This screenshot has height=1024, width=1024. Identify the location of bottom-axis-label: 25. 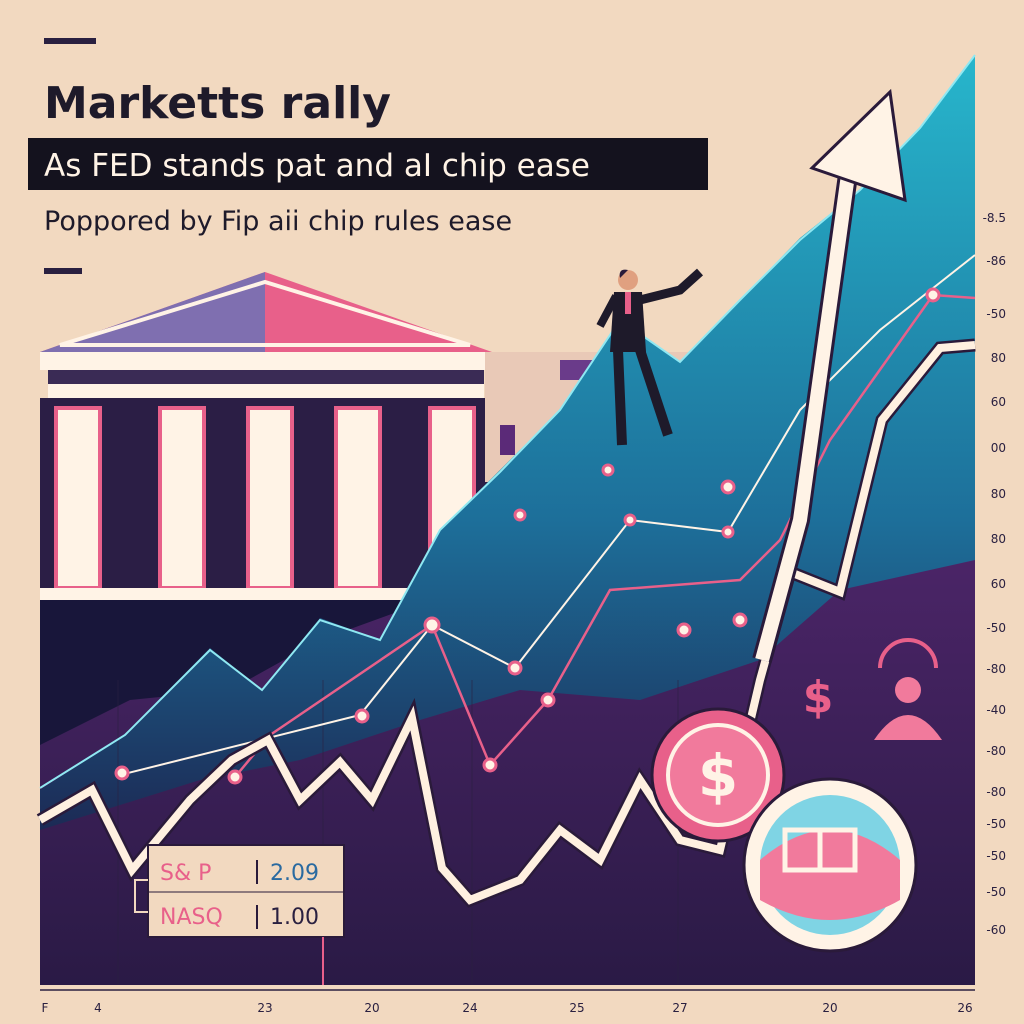
(576, 1008).